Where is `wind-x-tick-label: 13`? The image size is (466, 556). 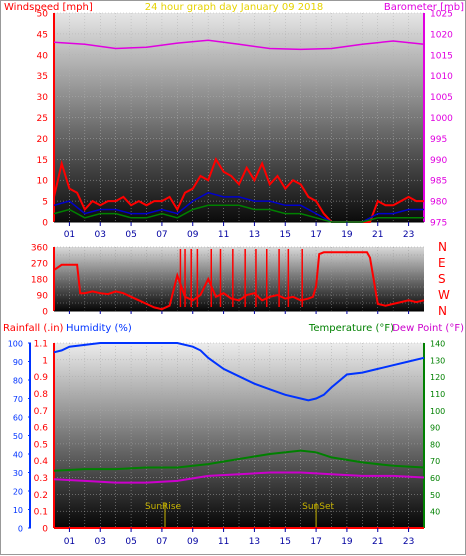 wind-x-tick-label: 13 is located at coordinates (254, 235).